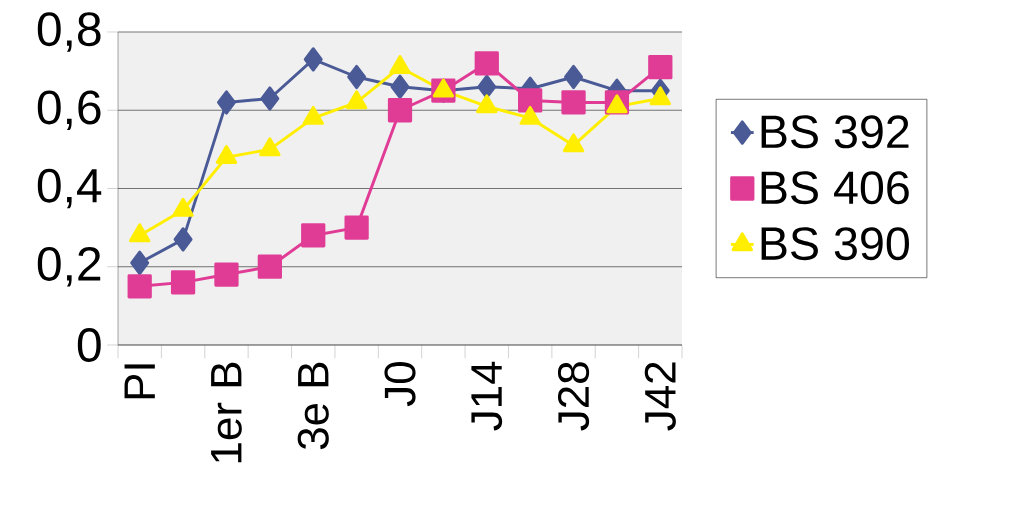 This screenshot has width=1011, height=509. Describe the element at coordinates (487, 396) in the screenshot. I see `x-tick-label: J14` at that location.